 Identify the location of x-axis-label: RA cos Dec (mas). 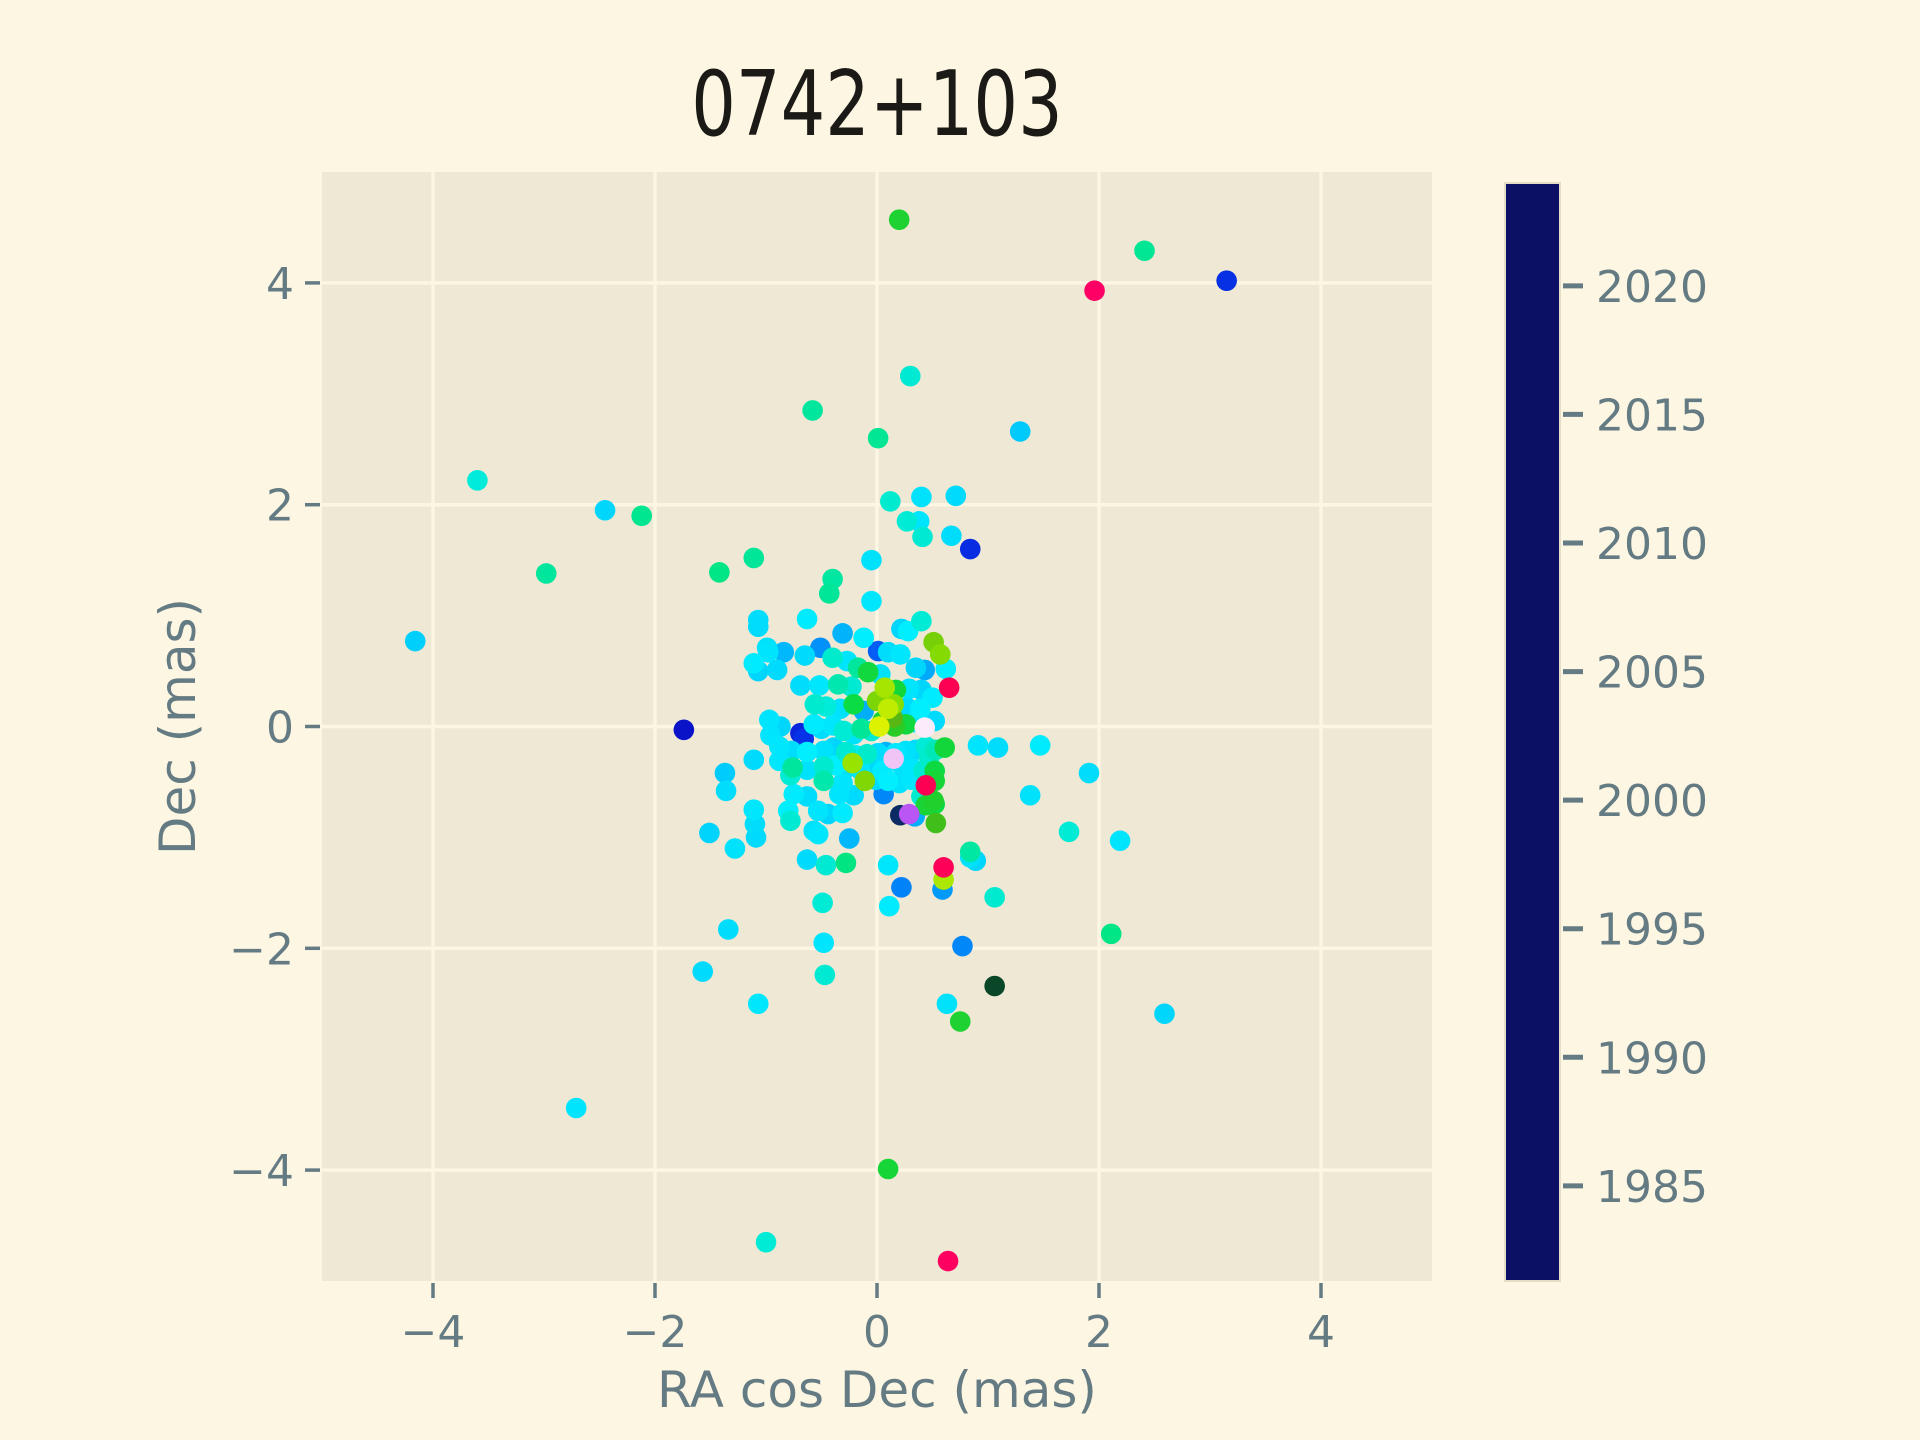
(877, 1390).